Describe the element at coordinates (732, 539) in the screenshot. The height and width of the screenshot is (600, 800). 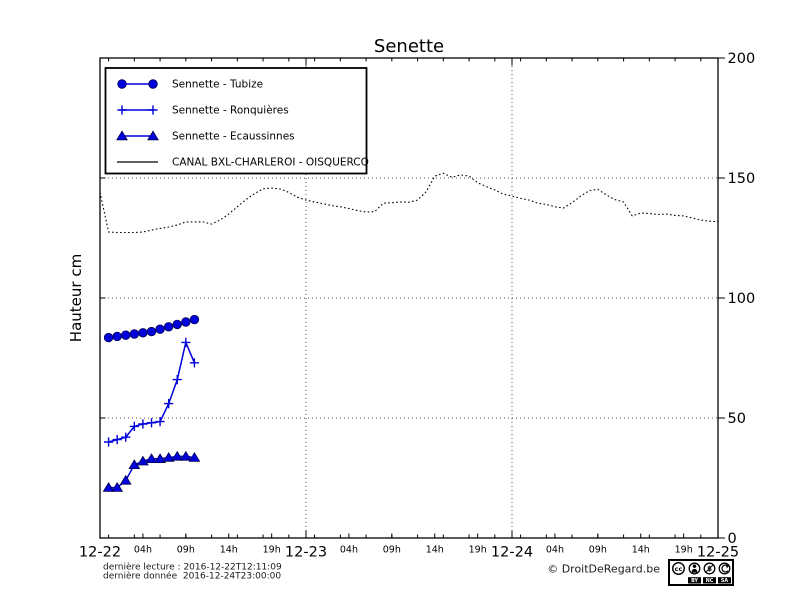
I see `y-tick-label: 0` at that location.